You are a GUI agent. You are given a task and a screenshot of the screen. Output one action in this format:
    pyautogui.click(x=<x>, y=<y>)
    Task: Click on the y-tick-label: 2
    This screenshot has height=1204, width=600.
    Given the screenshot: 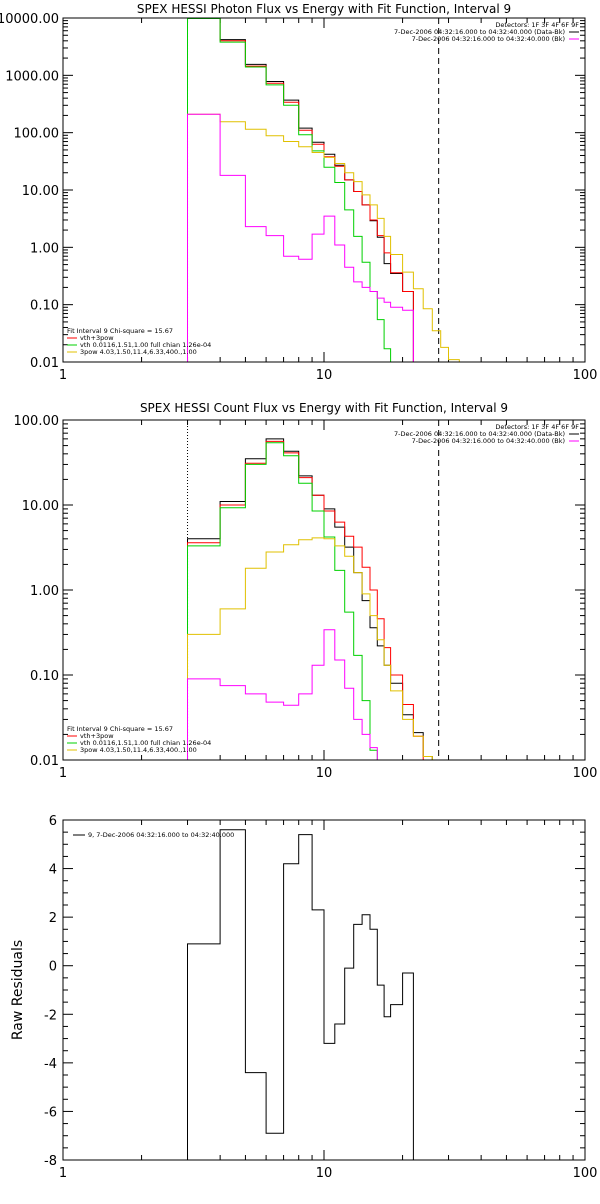 What is the action you would take?
    pyautogui.click(x=53, y=918)
    